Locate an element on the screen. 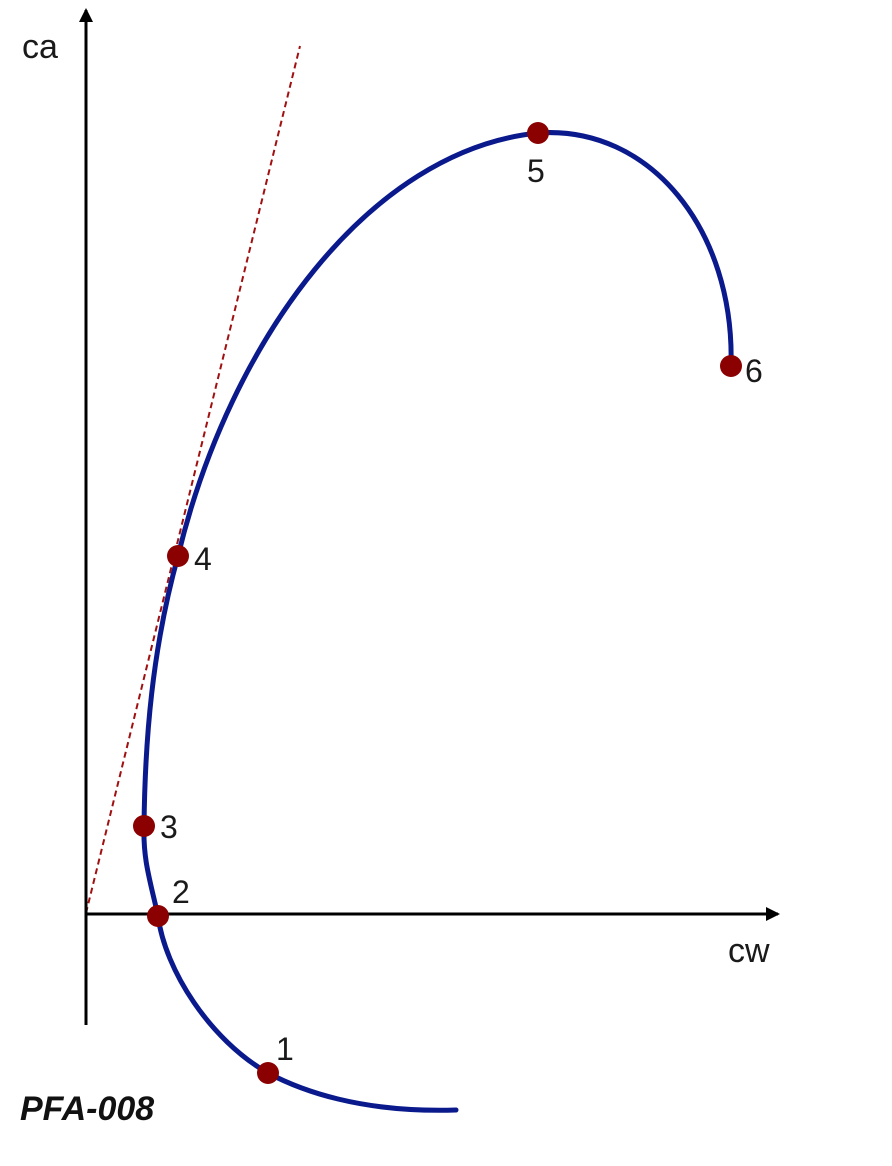 The height and width of the screenshot is (1166, 892). y-axis-label: ca is located at coordinates (40, 47).